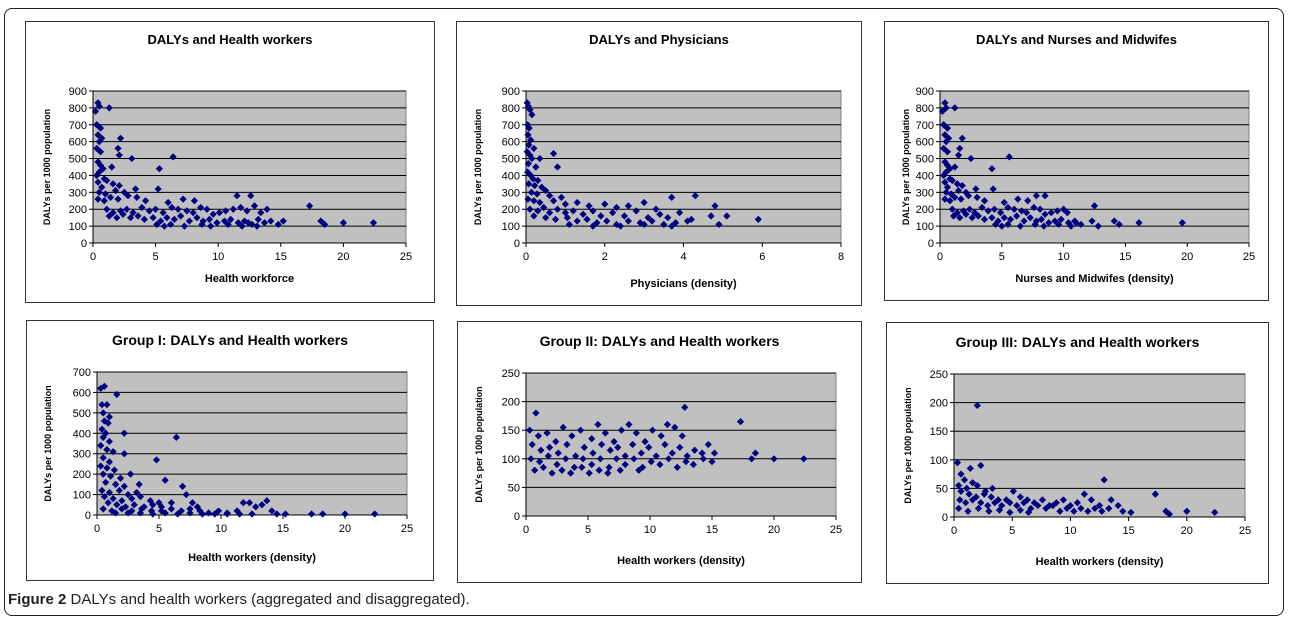  What do you see at coordinates (511, 109) in the screenshot?
I see `y-tick-label: 800` at bounding box center [511, 109].